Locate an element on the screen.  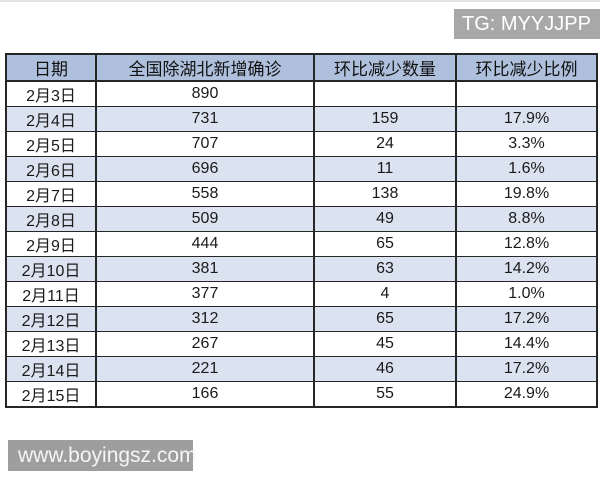
table-row: 2月8日 509 49 8.8% is located at coordinates (301, 219).